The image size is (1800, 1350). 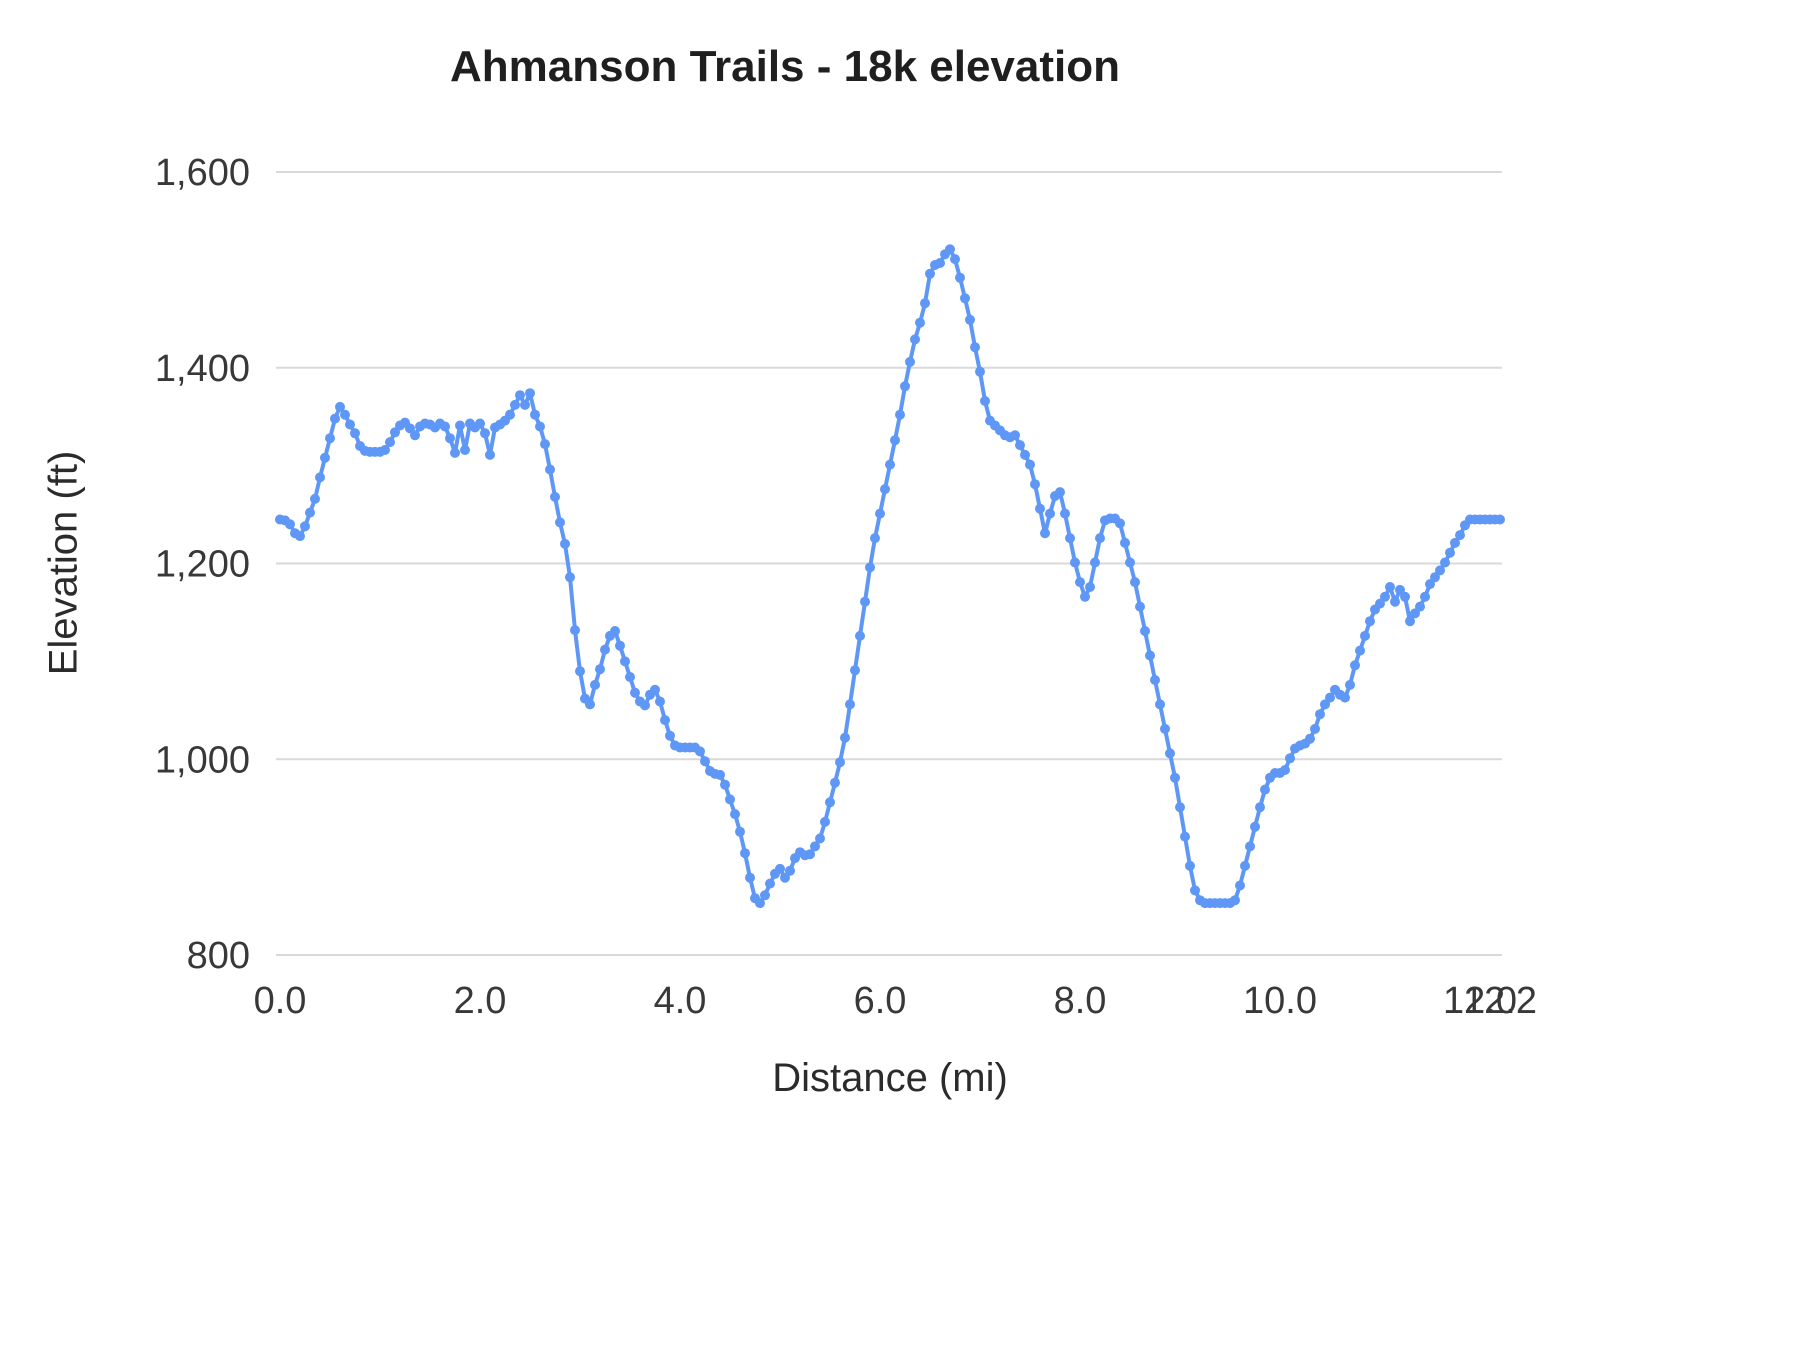 What do you see at coordinates (202, 173) in the screenshot?
I see `y-tick-label: 1,600` at bounding box center [202, 173].